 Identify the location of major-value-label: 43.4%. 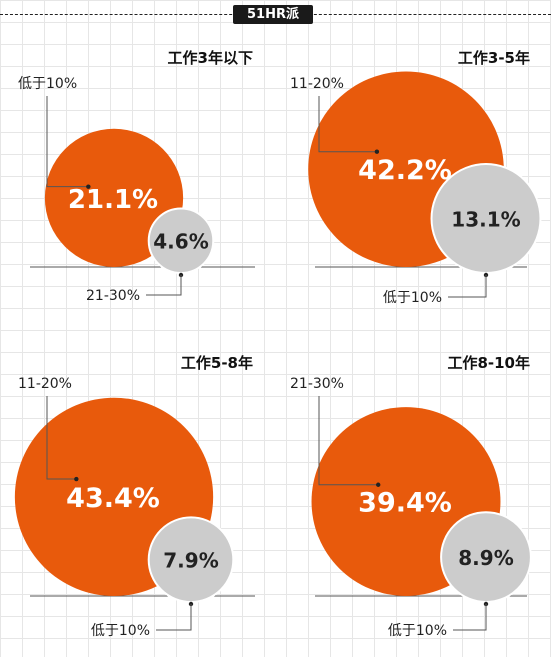
(113, 498).